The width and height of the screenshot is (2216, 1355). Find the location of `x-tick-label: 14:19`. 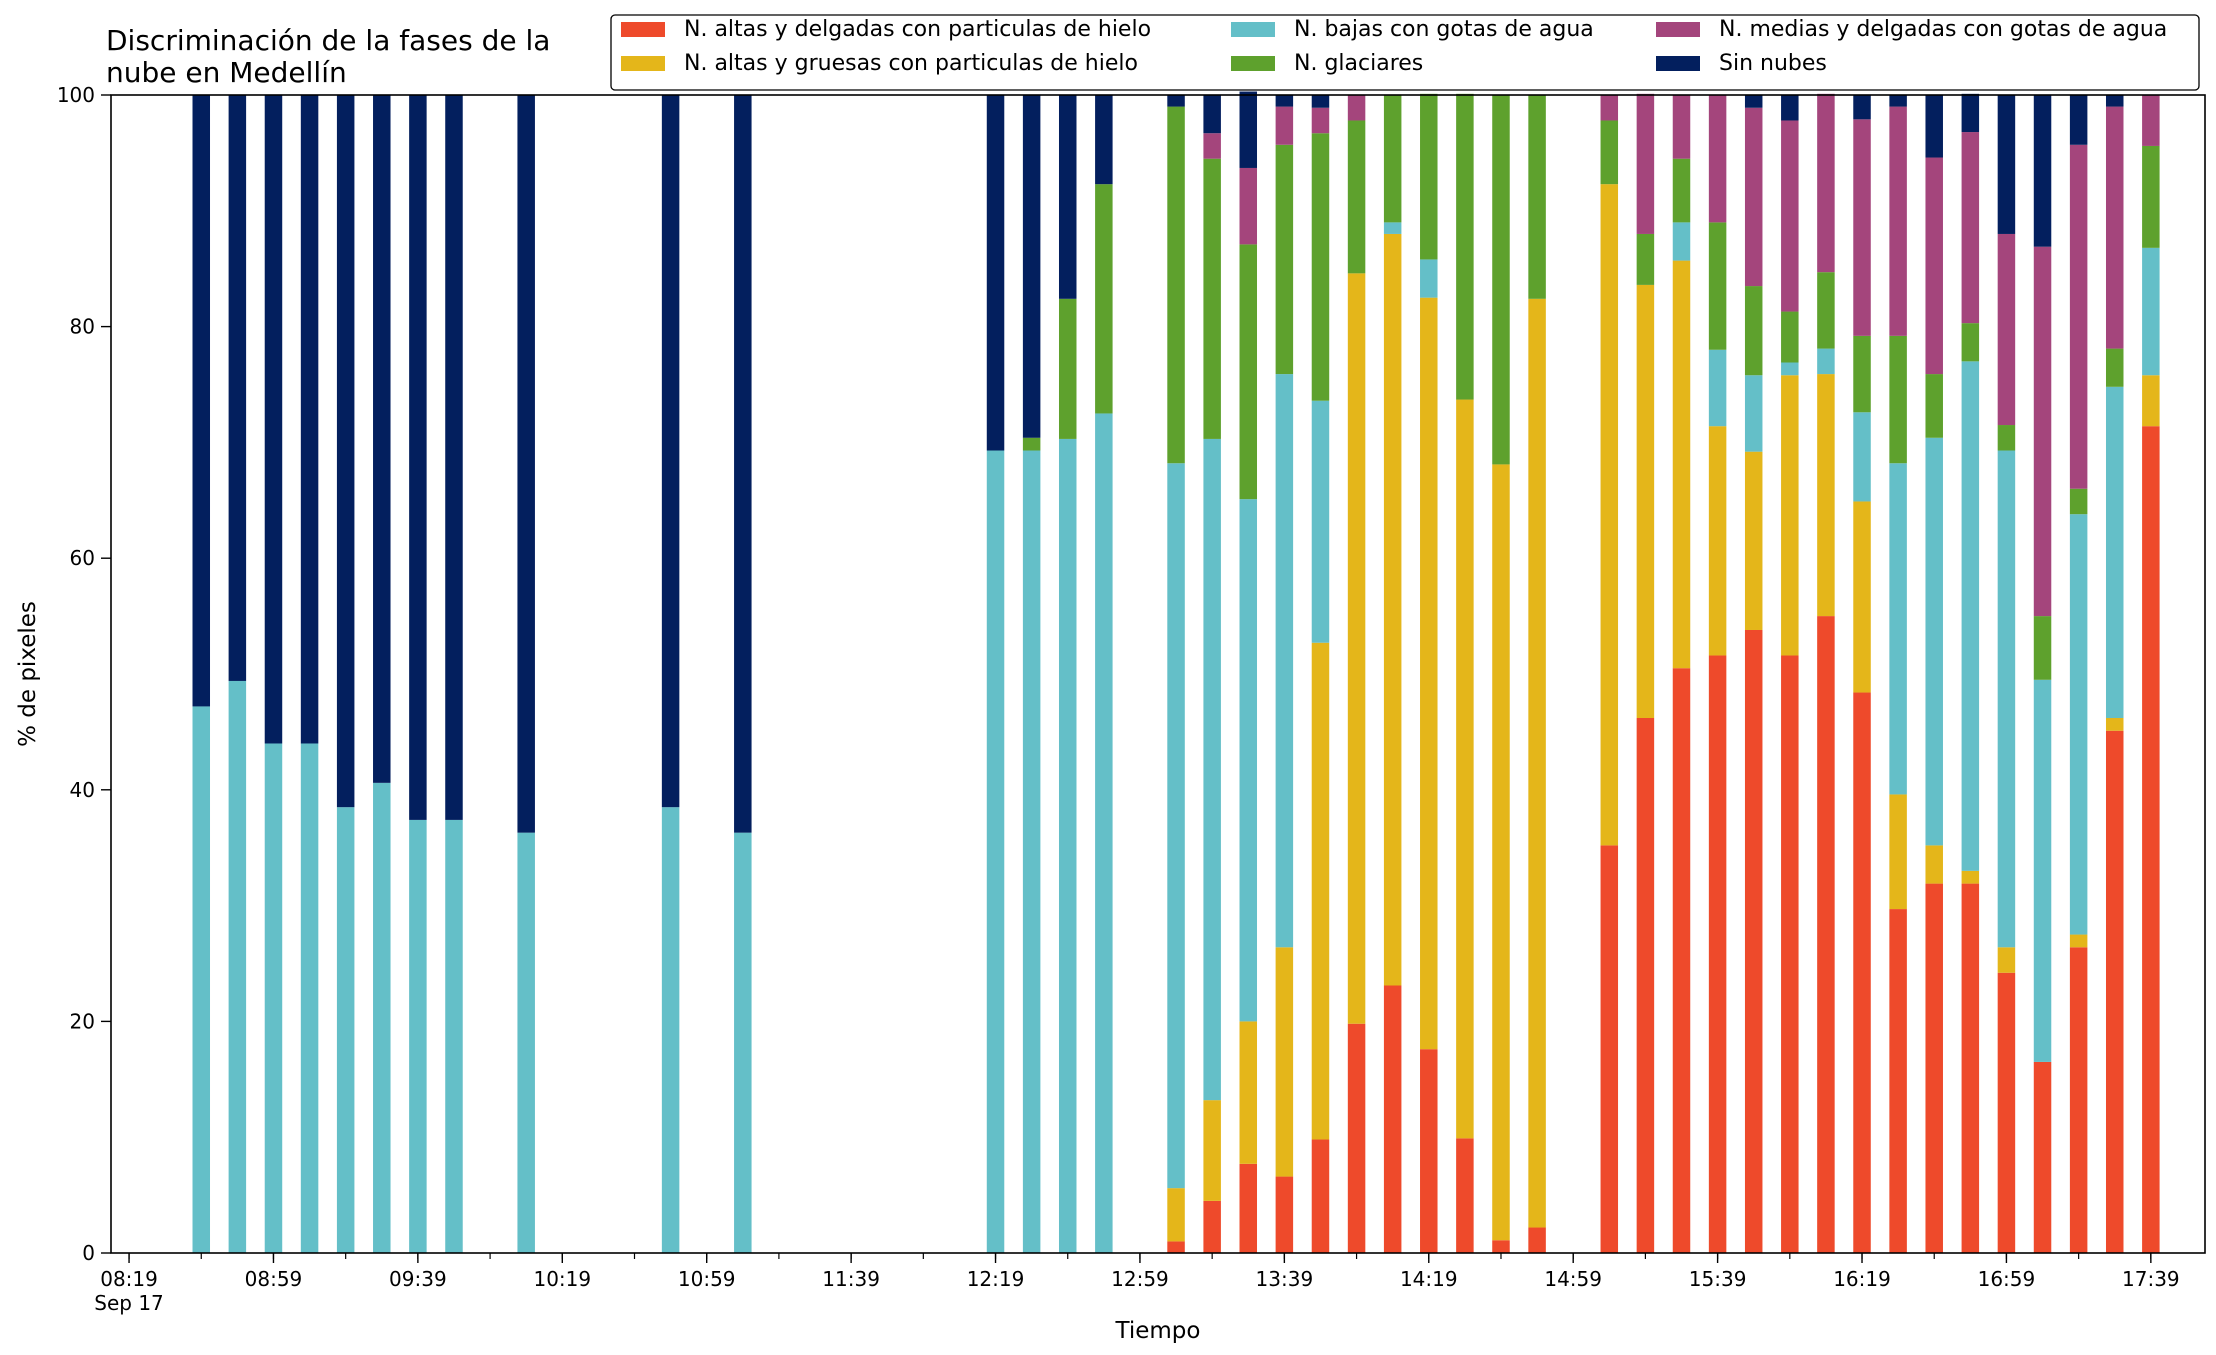

x-tick-label: 14:19 is located at coordinates (1429, 1279).